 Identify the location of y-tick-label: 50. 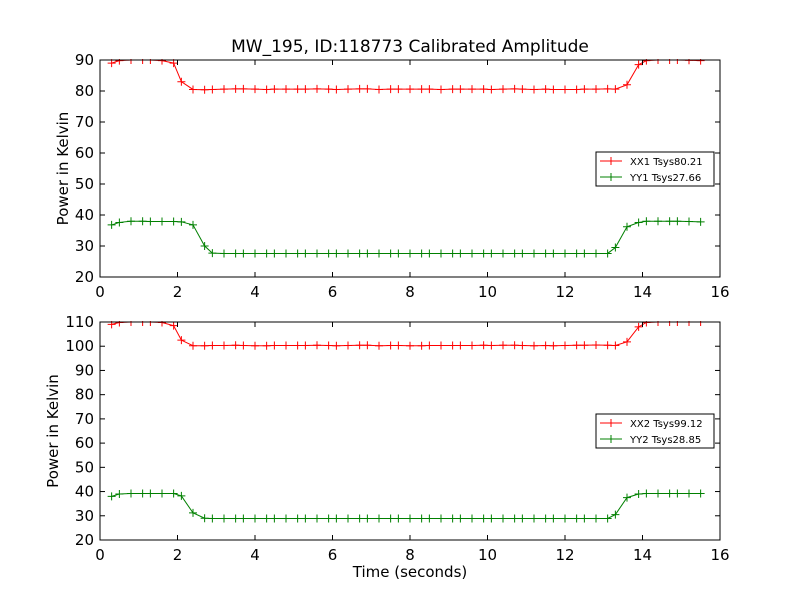
(84, 467).